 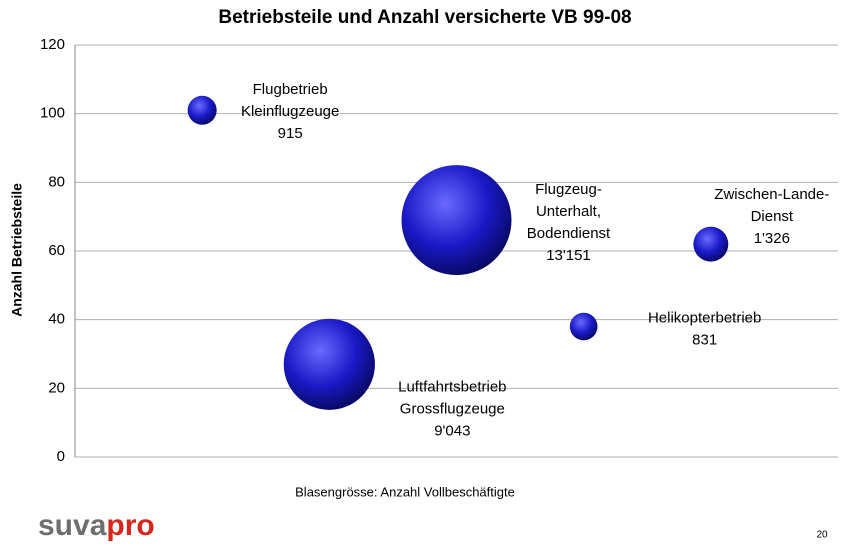 What do you see at coordinates (17, 250) in the screenshot?
I see `y-axis-label: Anzahl Betriebsteile` at bounding box center [17, 250].